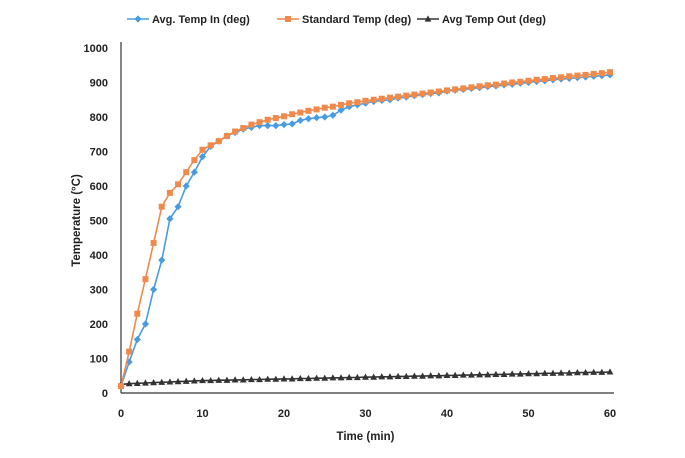  I want to click on x-tick-label: 0, so click(121, 414).